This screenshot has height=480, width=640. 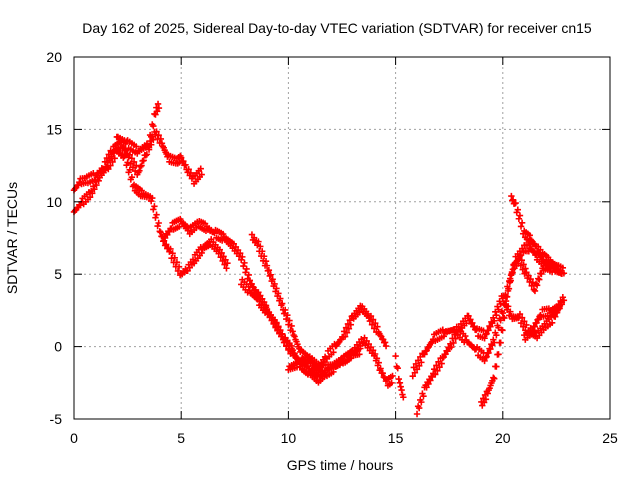 I want to click on y-tick-label: 20, so click(x=54, y=57).